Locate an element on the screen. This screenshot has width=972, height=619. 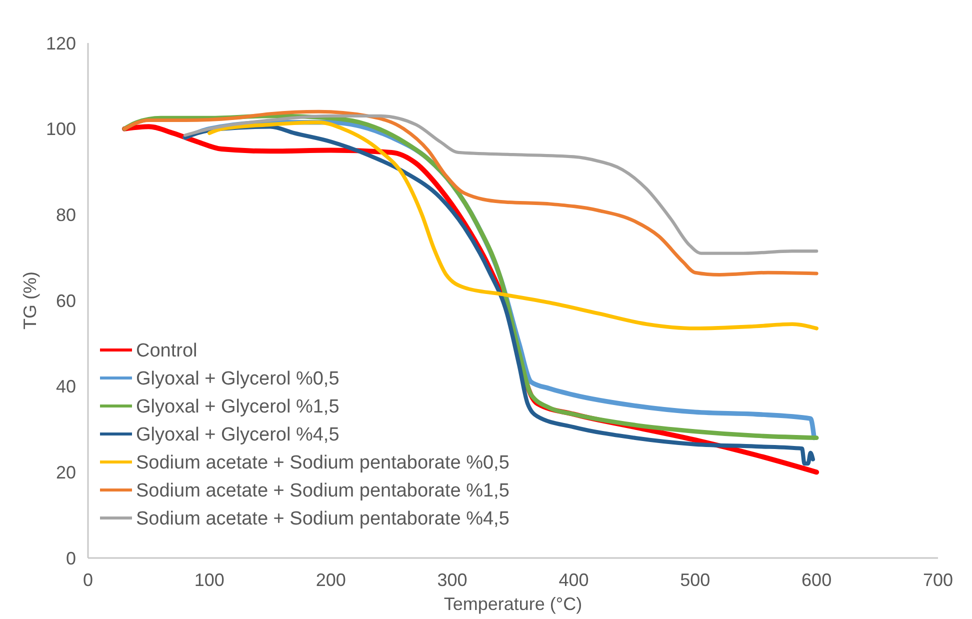
legend-label: Glyoxal + Glycerol %0,5 is located at coordinates (238, 379).